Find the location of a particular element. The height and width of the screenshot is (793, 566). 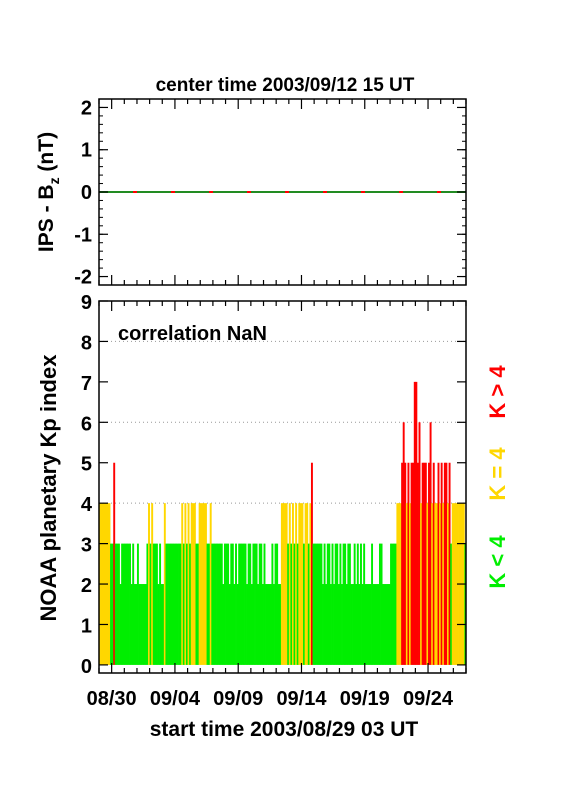

kp-xtick-label: 09/14 is located at coordinates (301, 699).